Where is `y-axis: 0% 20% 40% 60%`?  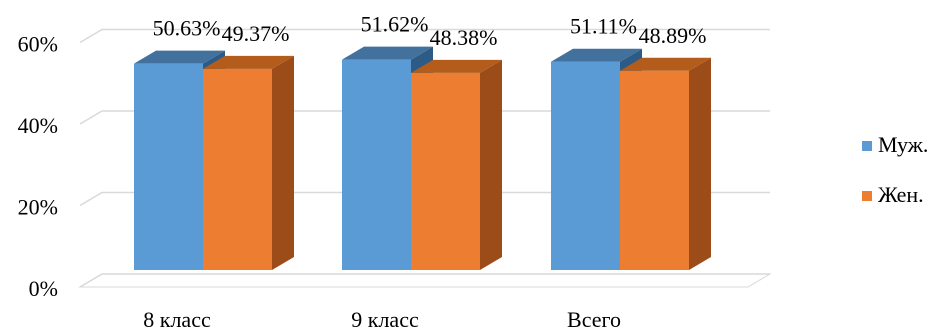
y-axis: 0% 20% 40% 60% is located at coordinates (38, 167).